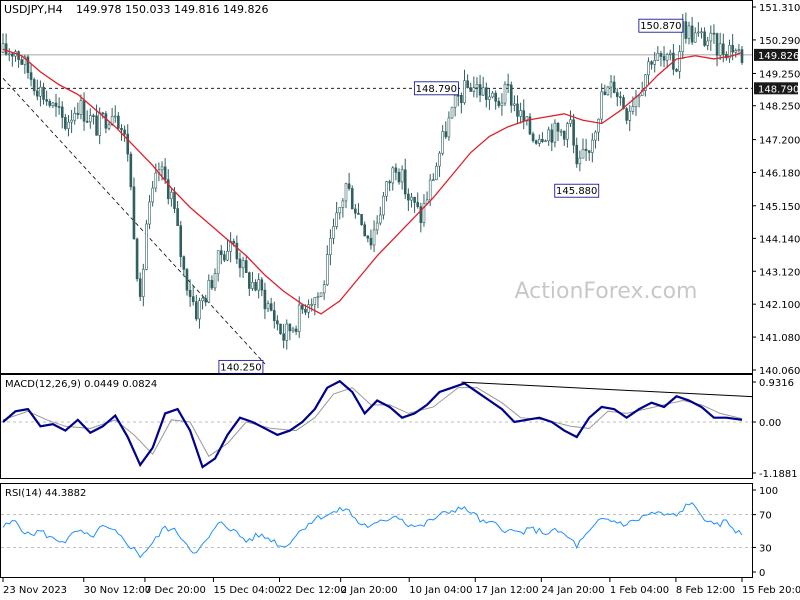  What do you see at coordinates (779, 239) in the screenshot?
I see `price-tick-label: 144.140` at bounding box center [779, 239].